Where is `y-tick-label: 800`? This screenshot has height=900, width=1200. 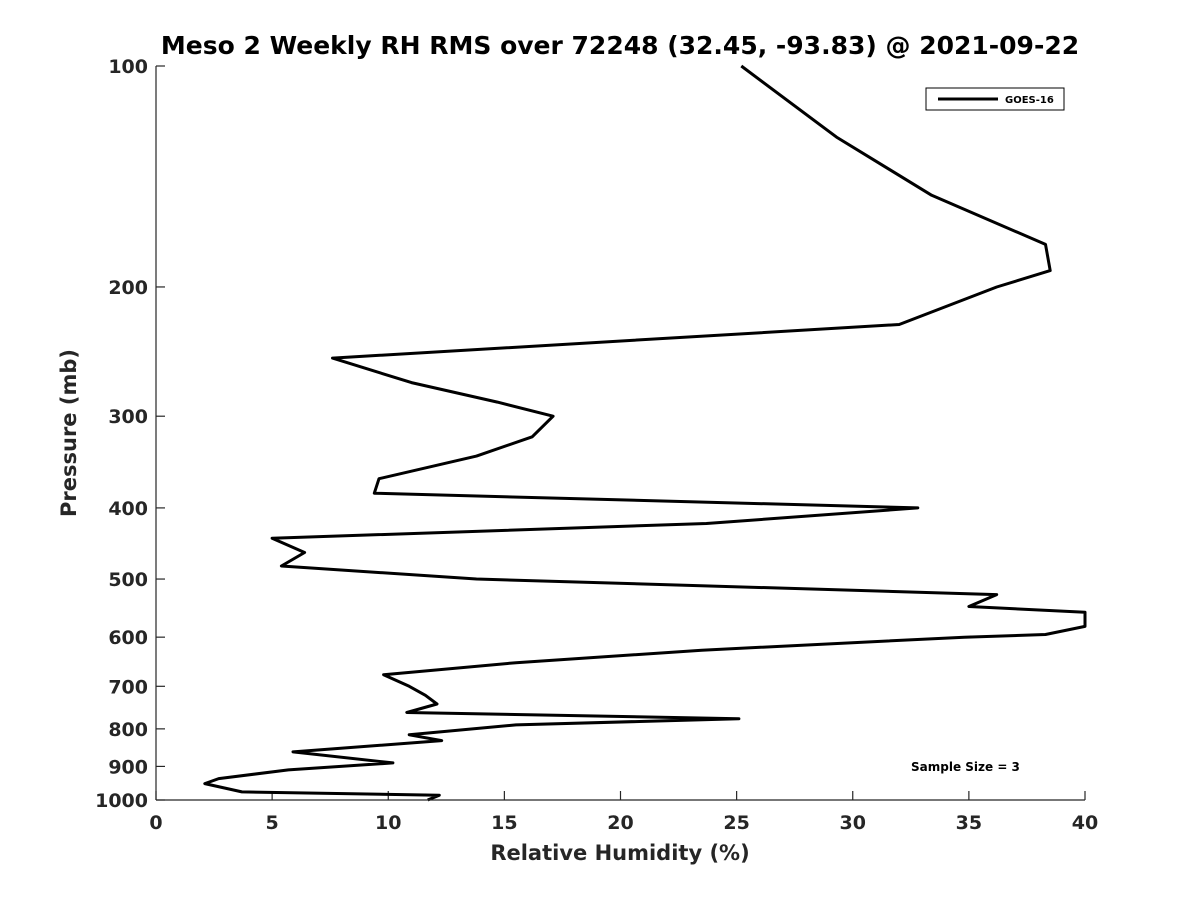 y-tick-label: 800 is located at coordinates (128, 730).